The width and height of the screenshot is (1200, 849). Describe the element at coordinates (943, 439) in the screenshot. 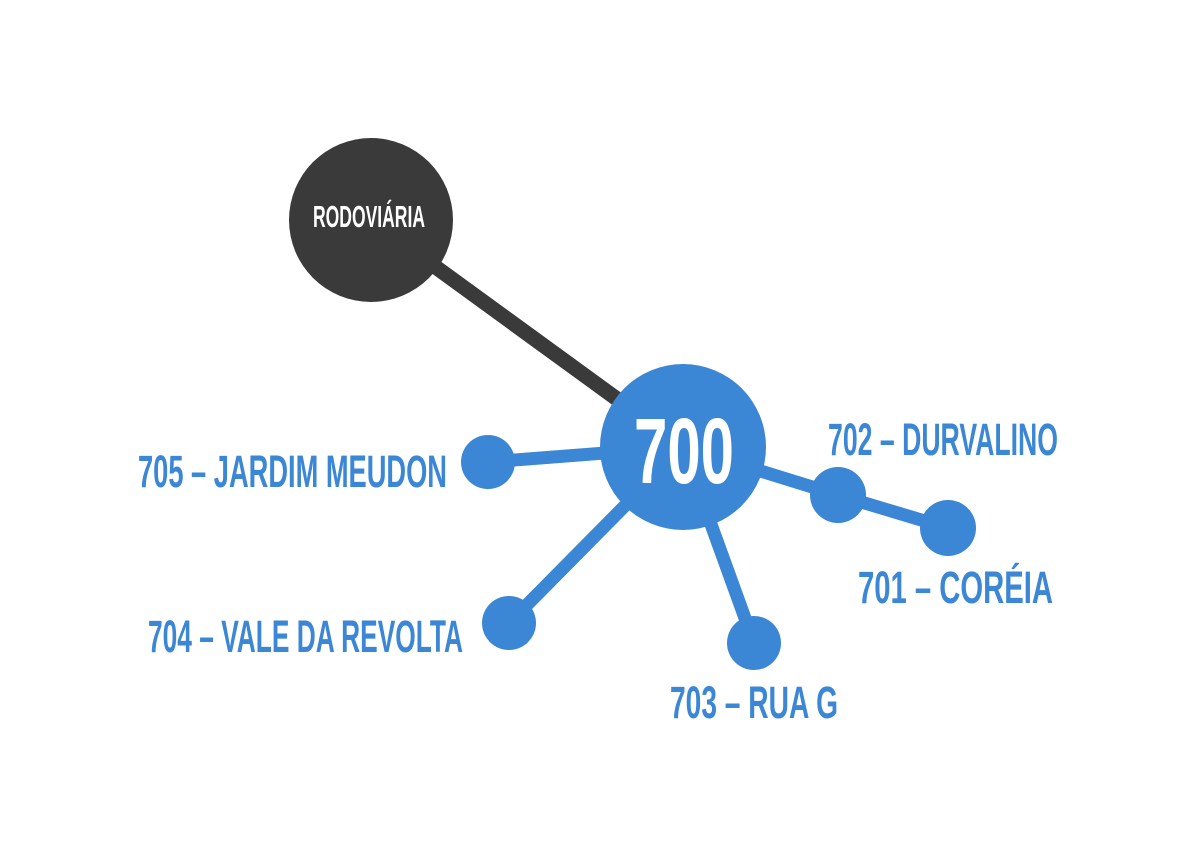

I see `stop-702-label: 702 – DURVALINO` at that location.